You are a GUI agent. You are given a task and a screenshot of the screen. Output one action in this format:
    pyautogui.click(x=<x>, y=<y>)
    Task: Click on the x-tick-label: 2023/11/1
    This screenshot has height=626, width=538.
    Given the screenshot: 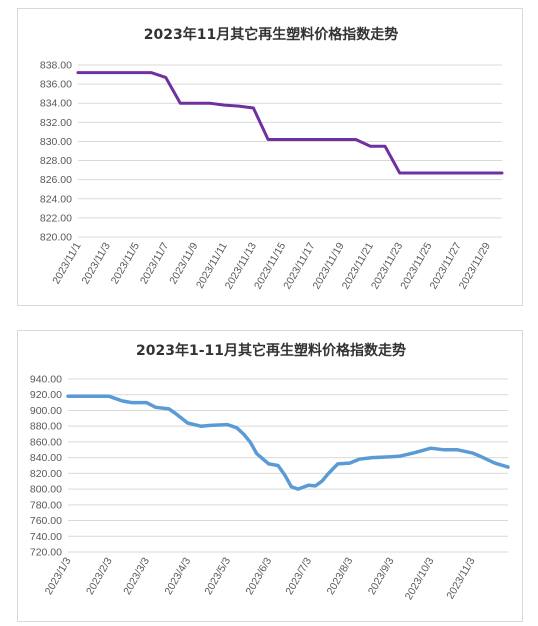 What is the action you would take?
    pyautogui.click(x=66, y=263)
    